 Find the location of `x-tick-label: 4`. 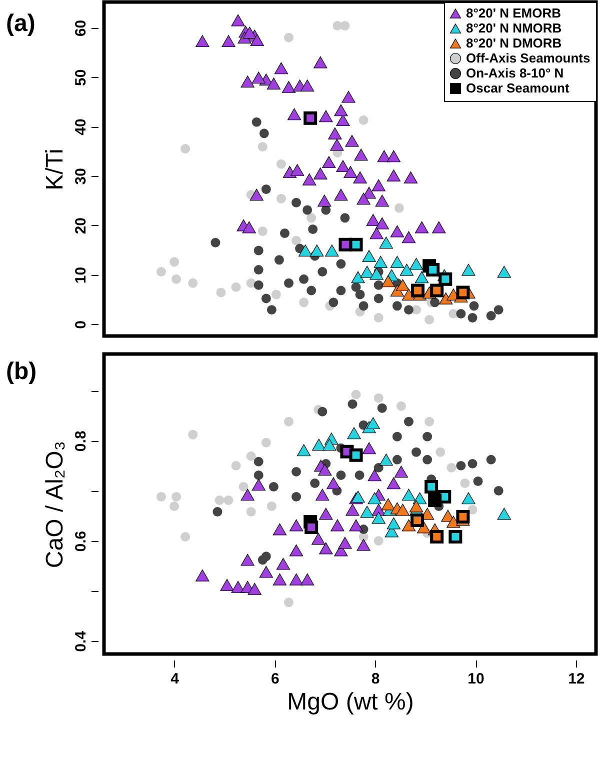

x-tick-label: 4 is located at coordinates (175, 679).